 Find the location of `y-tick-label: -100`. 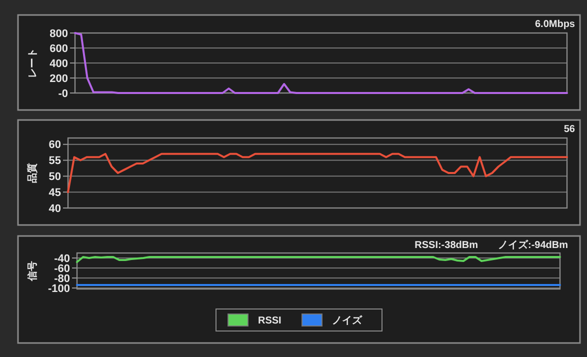

y-tick-label: -100 is located at coordinates (59, 288).